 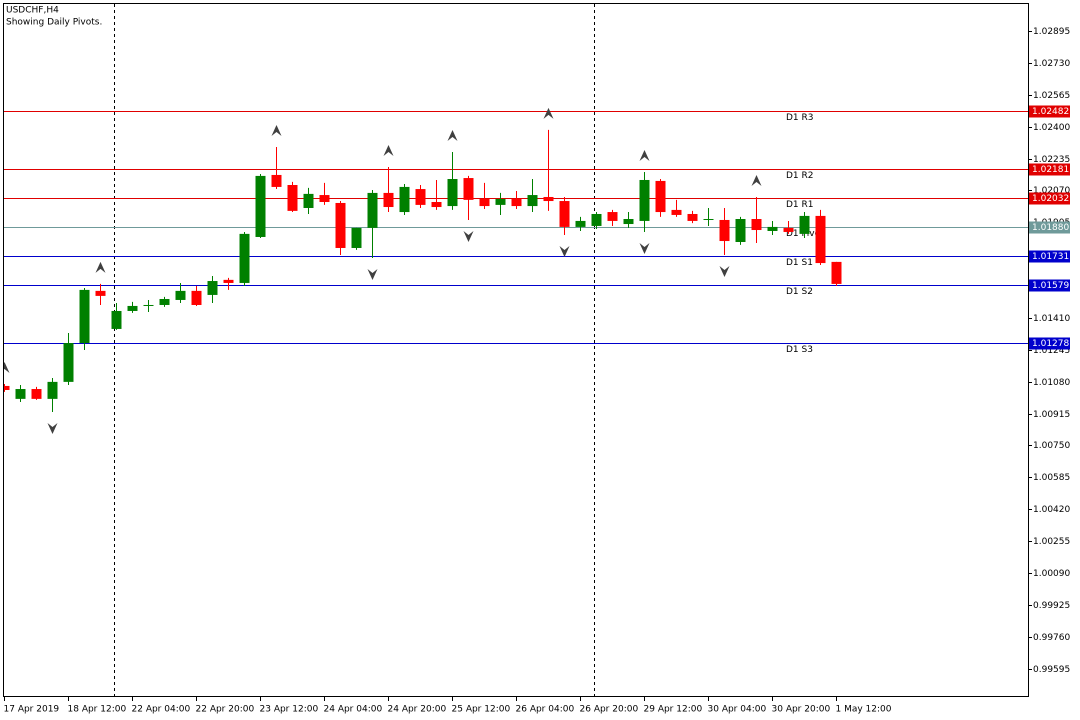 I want to click on x-tick-label: 18 Apr 12:00, so click(x=97, y=710).